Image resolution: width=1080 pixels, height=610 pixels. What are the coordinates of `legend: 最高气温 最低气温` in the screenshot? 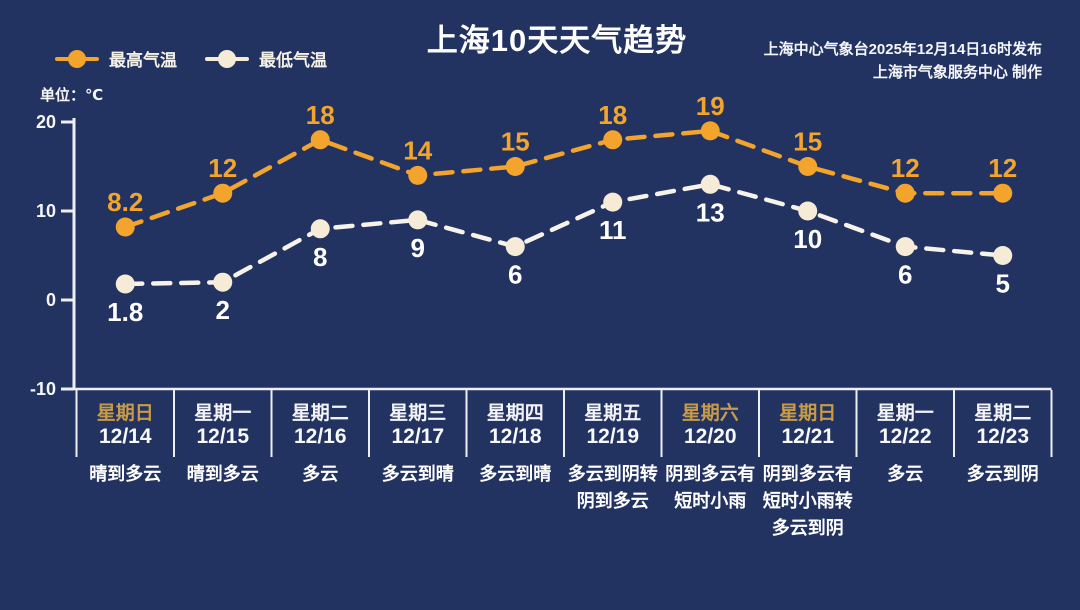 It's located at (191, 58).